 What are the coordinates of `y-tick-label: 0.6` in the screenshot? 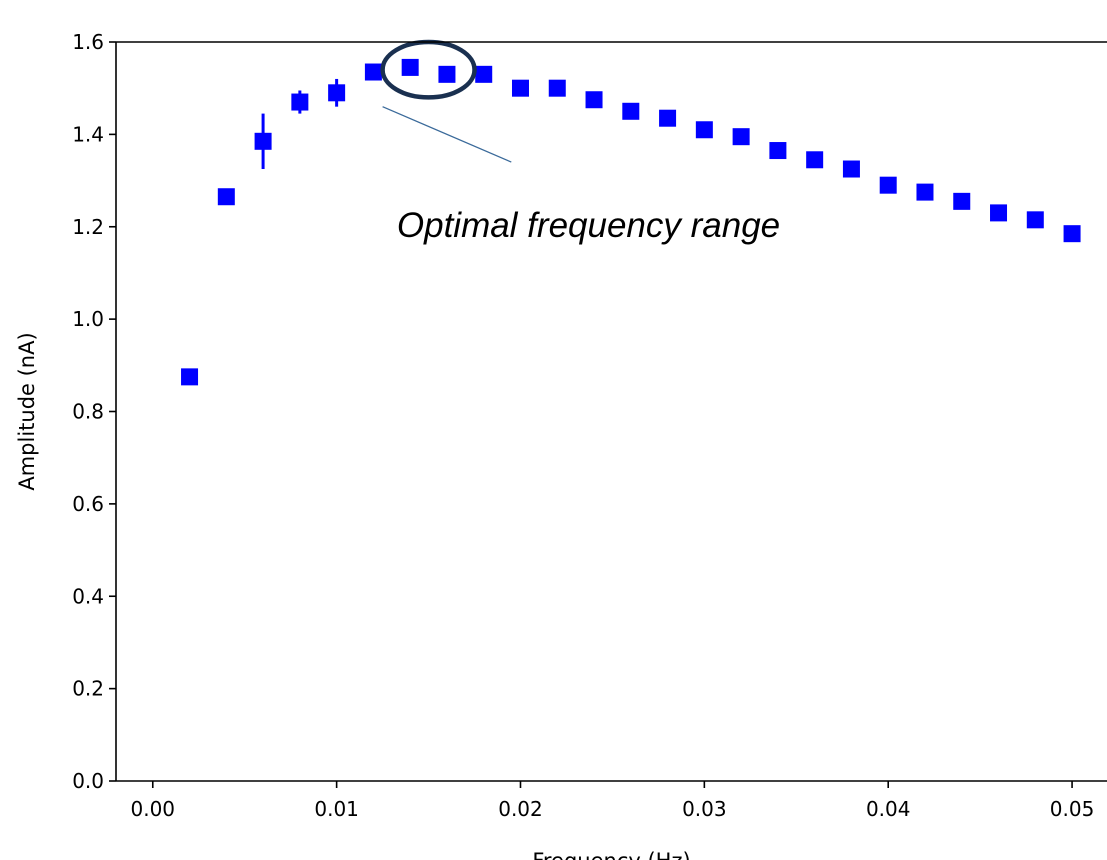 It's located at (88, 504).